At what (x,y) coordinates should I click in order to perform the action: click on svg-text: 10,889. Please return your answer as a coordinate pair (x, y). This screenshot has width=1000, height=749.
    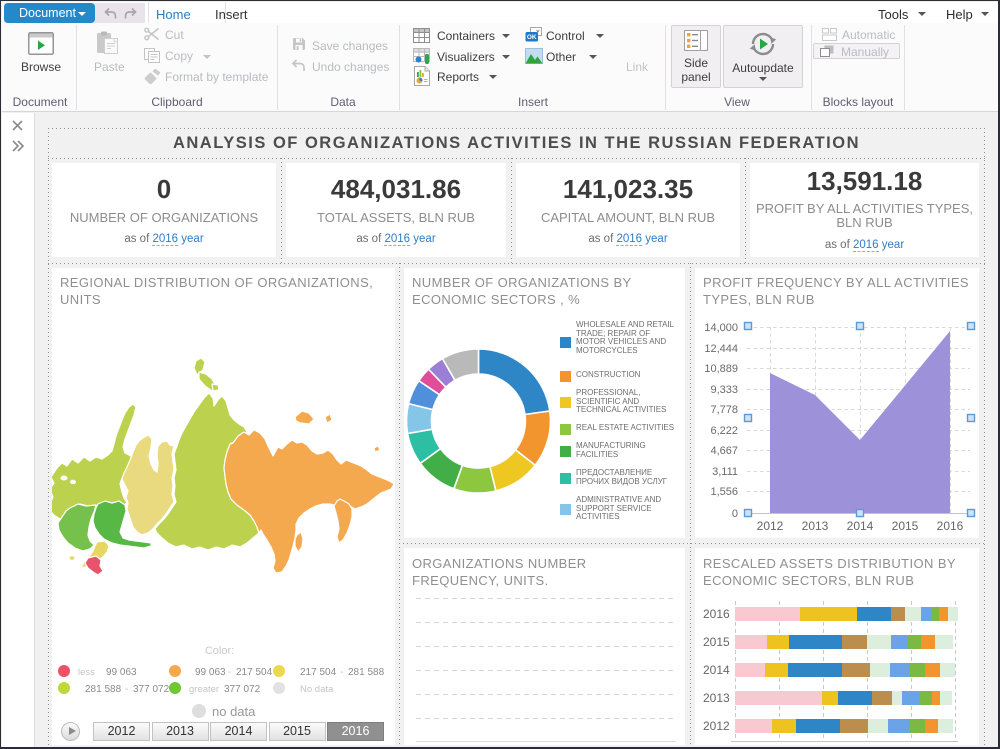
    Looking at the image, I should click on (721, 369).